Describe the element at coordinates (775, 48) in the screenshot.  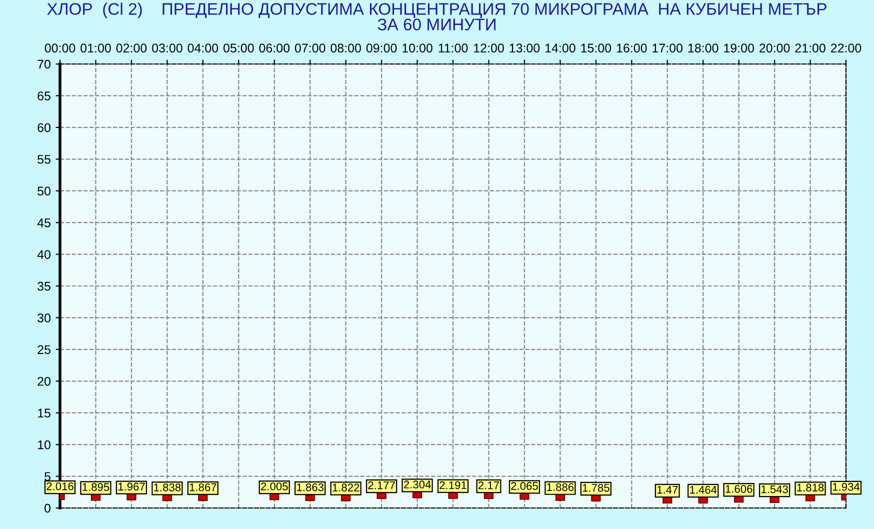
I see `x-tick-label: 20:00` at that location.